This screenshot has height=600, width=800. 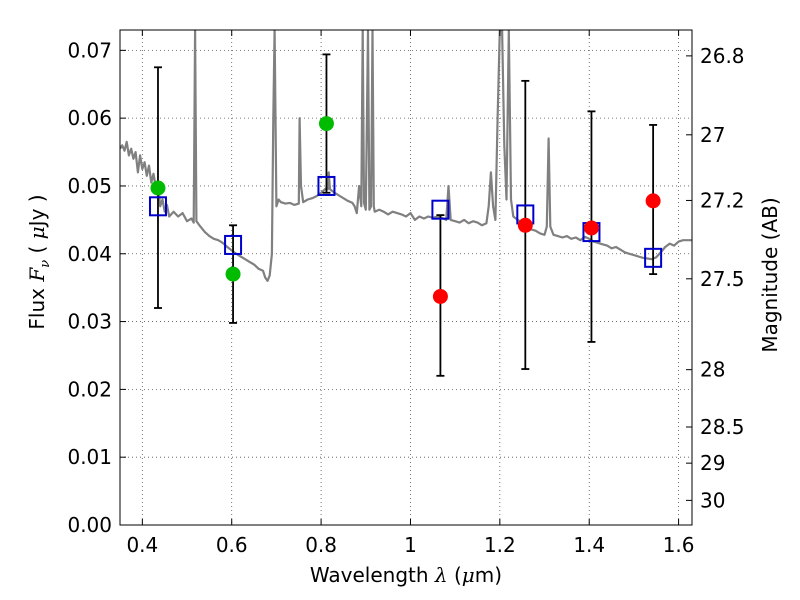 What do you see at coordinates (232, 545) in the screenshot?
I see `x-tick-label: 0.6` at bounding box center [232, 545].